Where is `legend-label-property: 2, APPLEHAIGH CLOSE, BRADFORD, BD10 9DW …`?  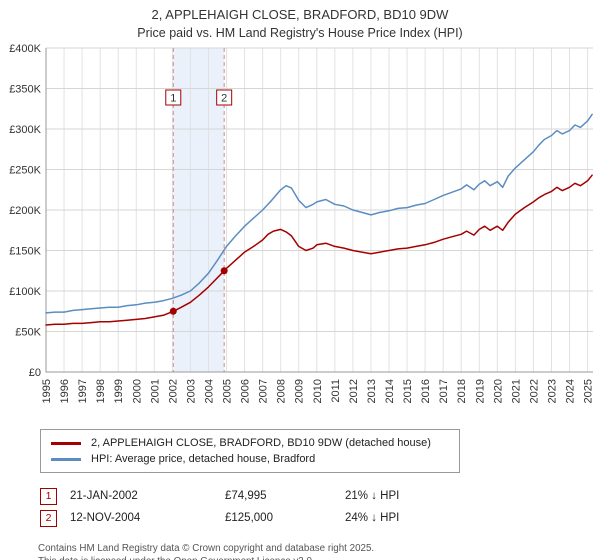 legend-label-property: 2, APPLEHAIGH CLOSE, BRADFORD, BD10 9DW … is located at coordinates (261, 443).